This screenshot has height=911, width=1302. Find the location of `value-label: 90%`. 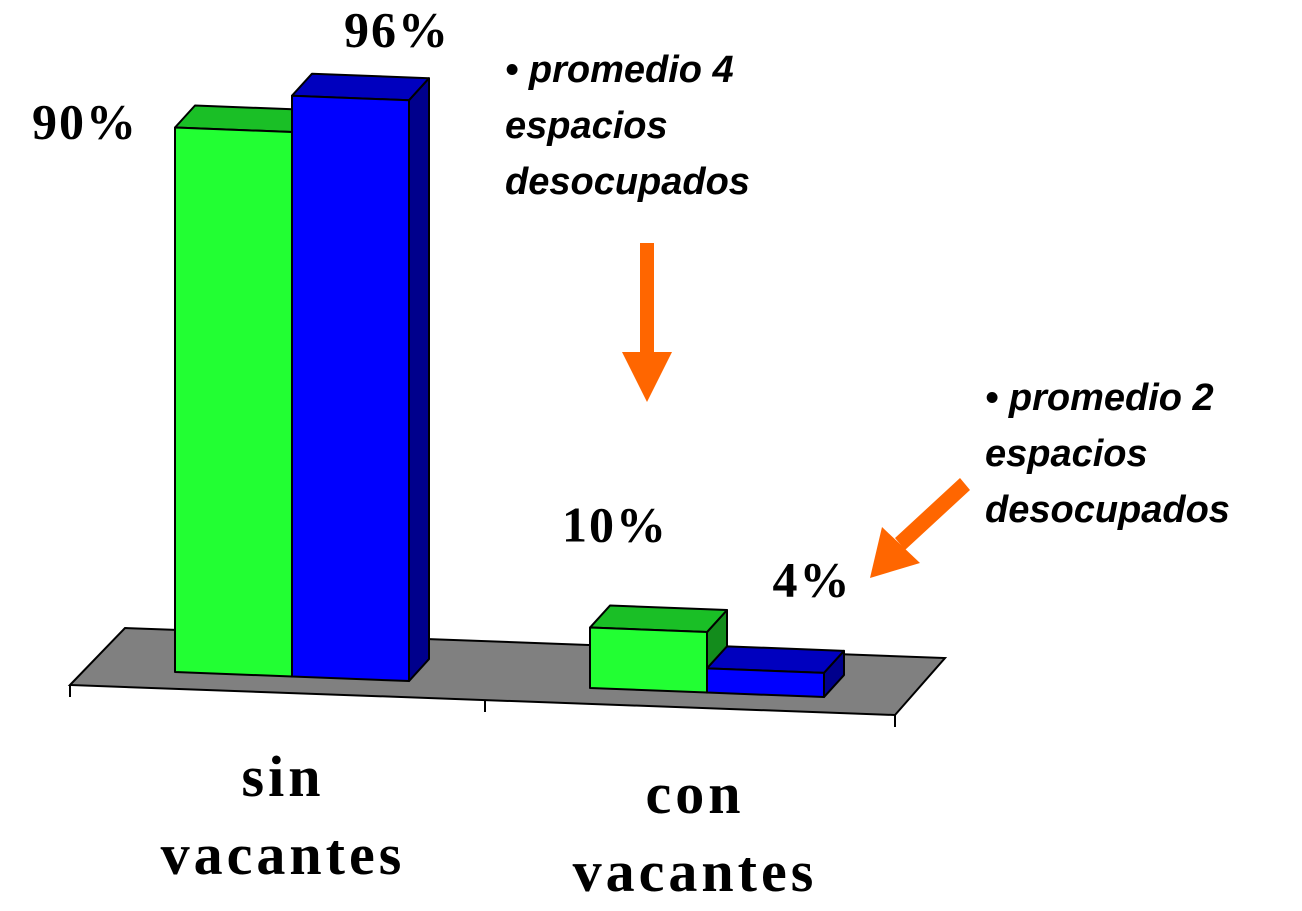

value-label: 90% is located at coordinates (85, 121).